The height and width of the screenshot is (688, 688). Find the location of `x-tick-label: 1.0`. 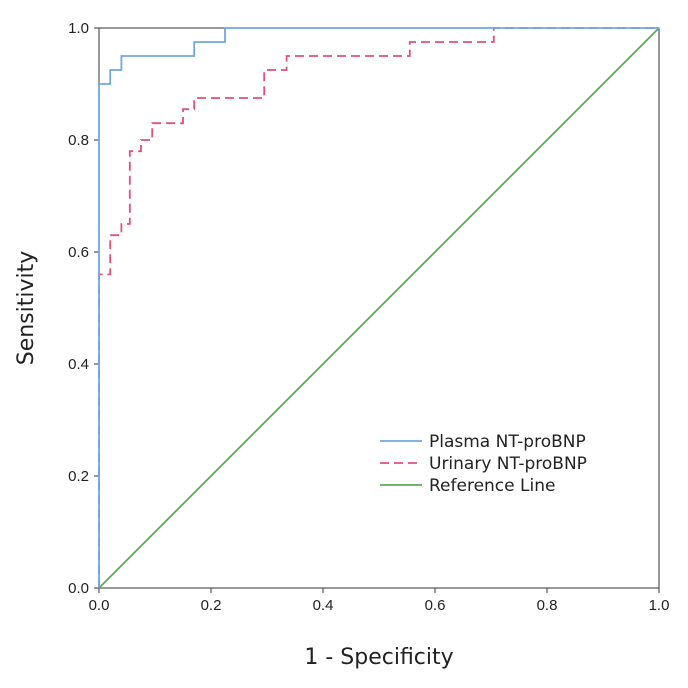

x-tick-label: 1.0 is located at coordinates (659, 605).